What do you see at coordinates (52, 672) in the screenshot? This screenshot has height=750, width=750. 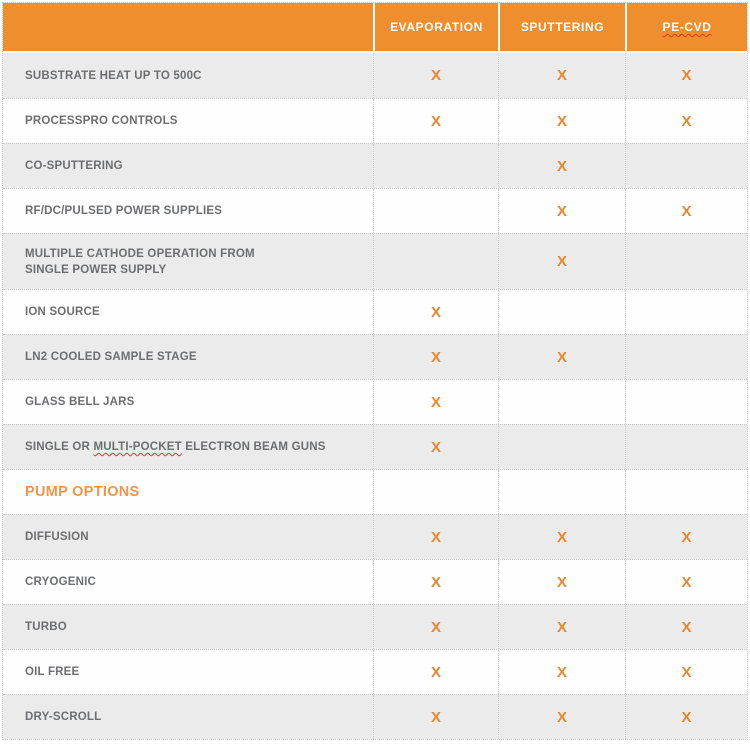 I see `feature-label: OIL FREE` at bounding box center [52, 672].